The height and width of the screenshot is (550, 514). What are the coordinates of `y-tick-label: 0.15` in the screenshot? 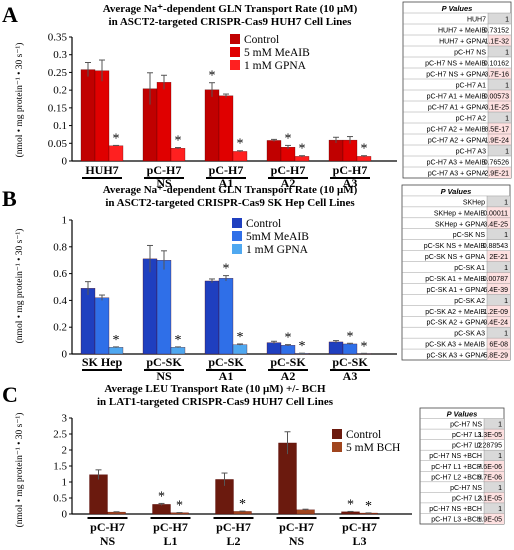 It's located at (58, 108).